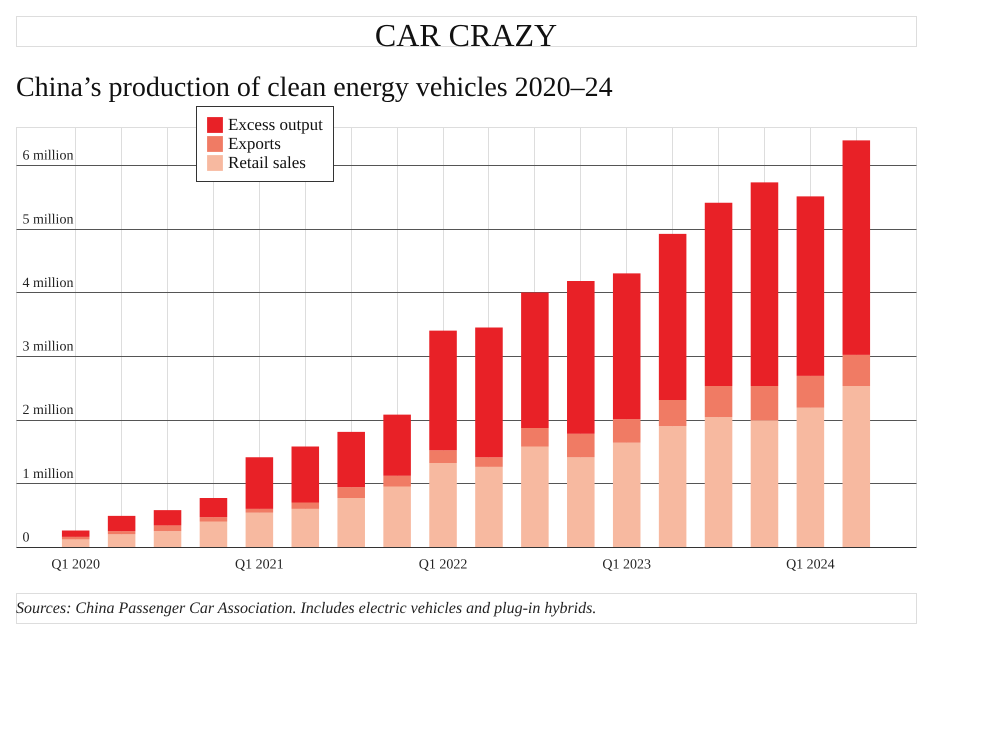 Image resolution: width=1000 pixels, height=750 pixels. What do you see at coordinates (306, 608) in the screenshot?
I see `source-note: Sources: China Passenger Car Association. Includes electric vehicles and plug-in hybrids.` at bounding box center [306, 608].